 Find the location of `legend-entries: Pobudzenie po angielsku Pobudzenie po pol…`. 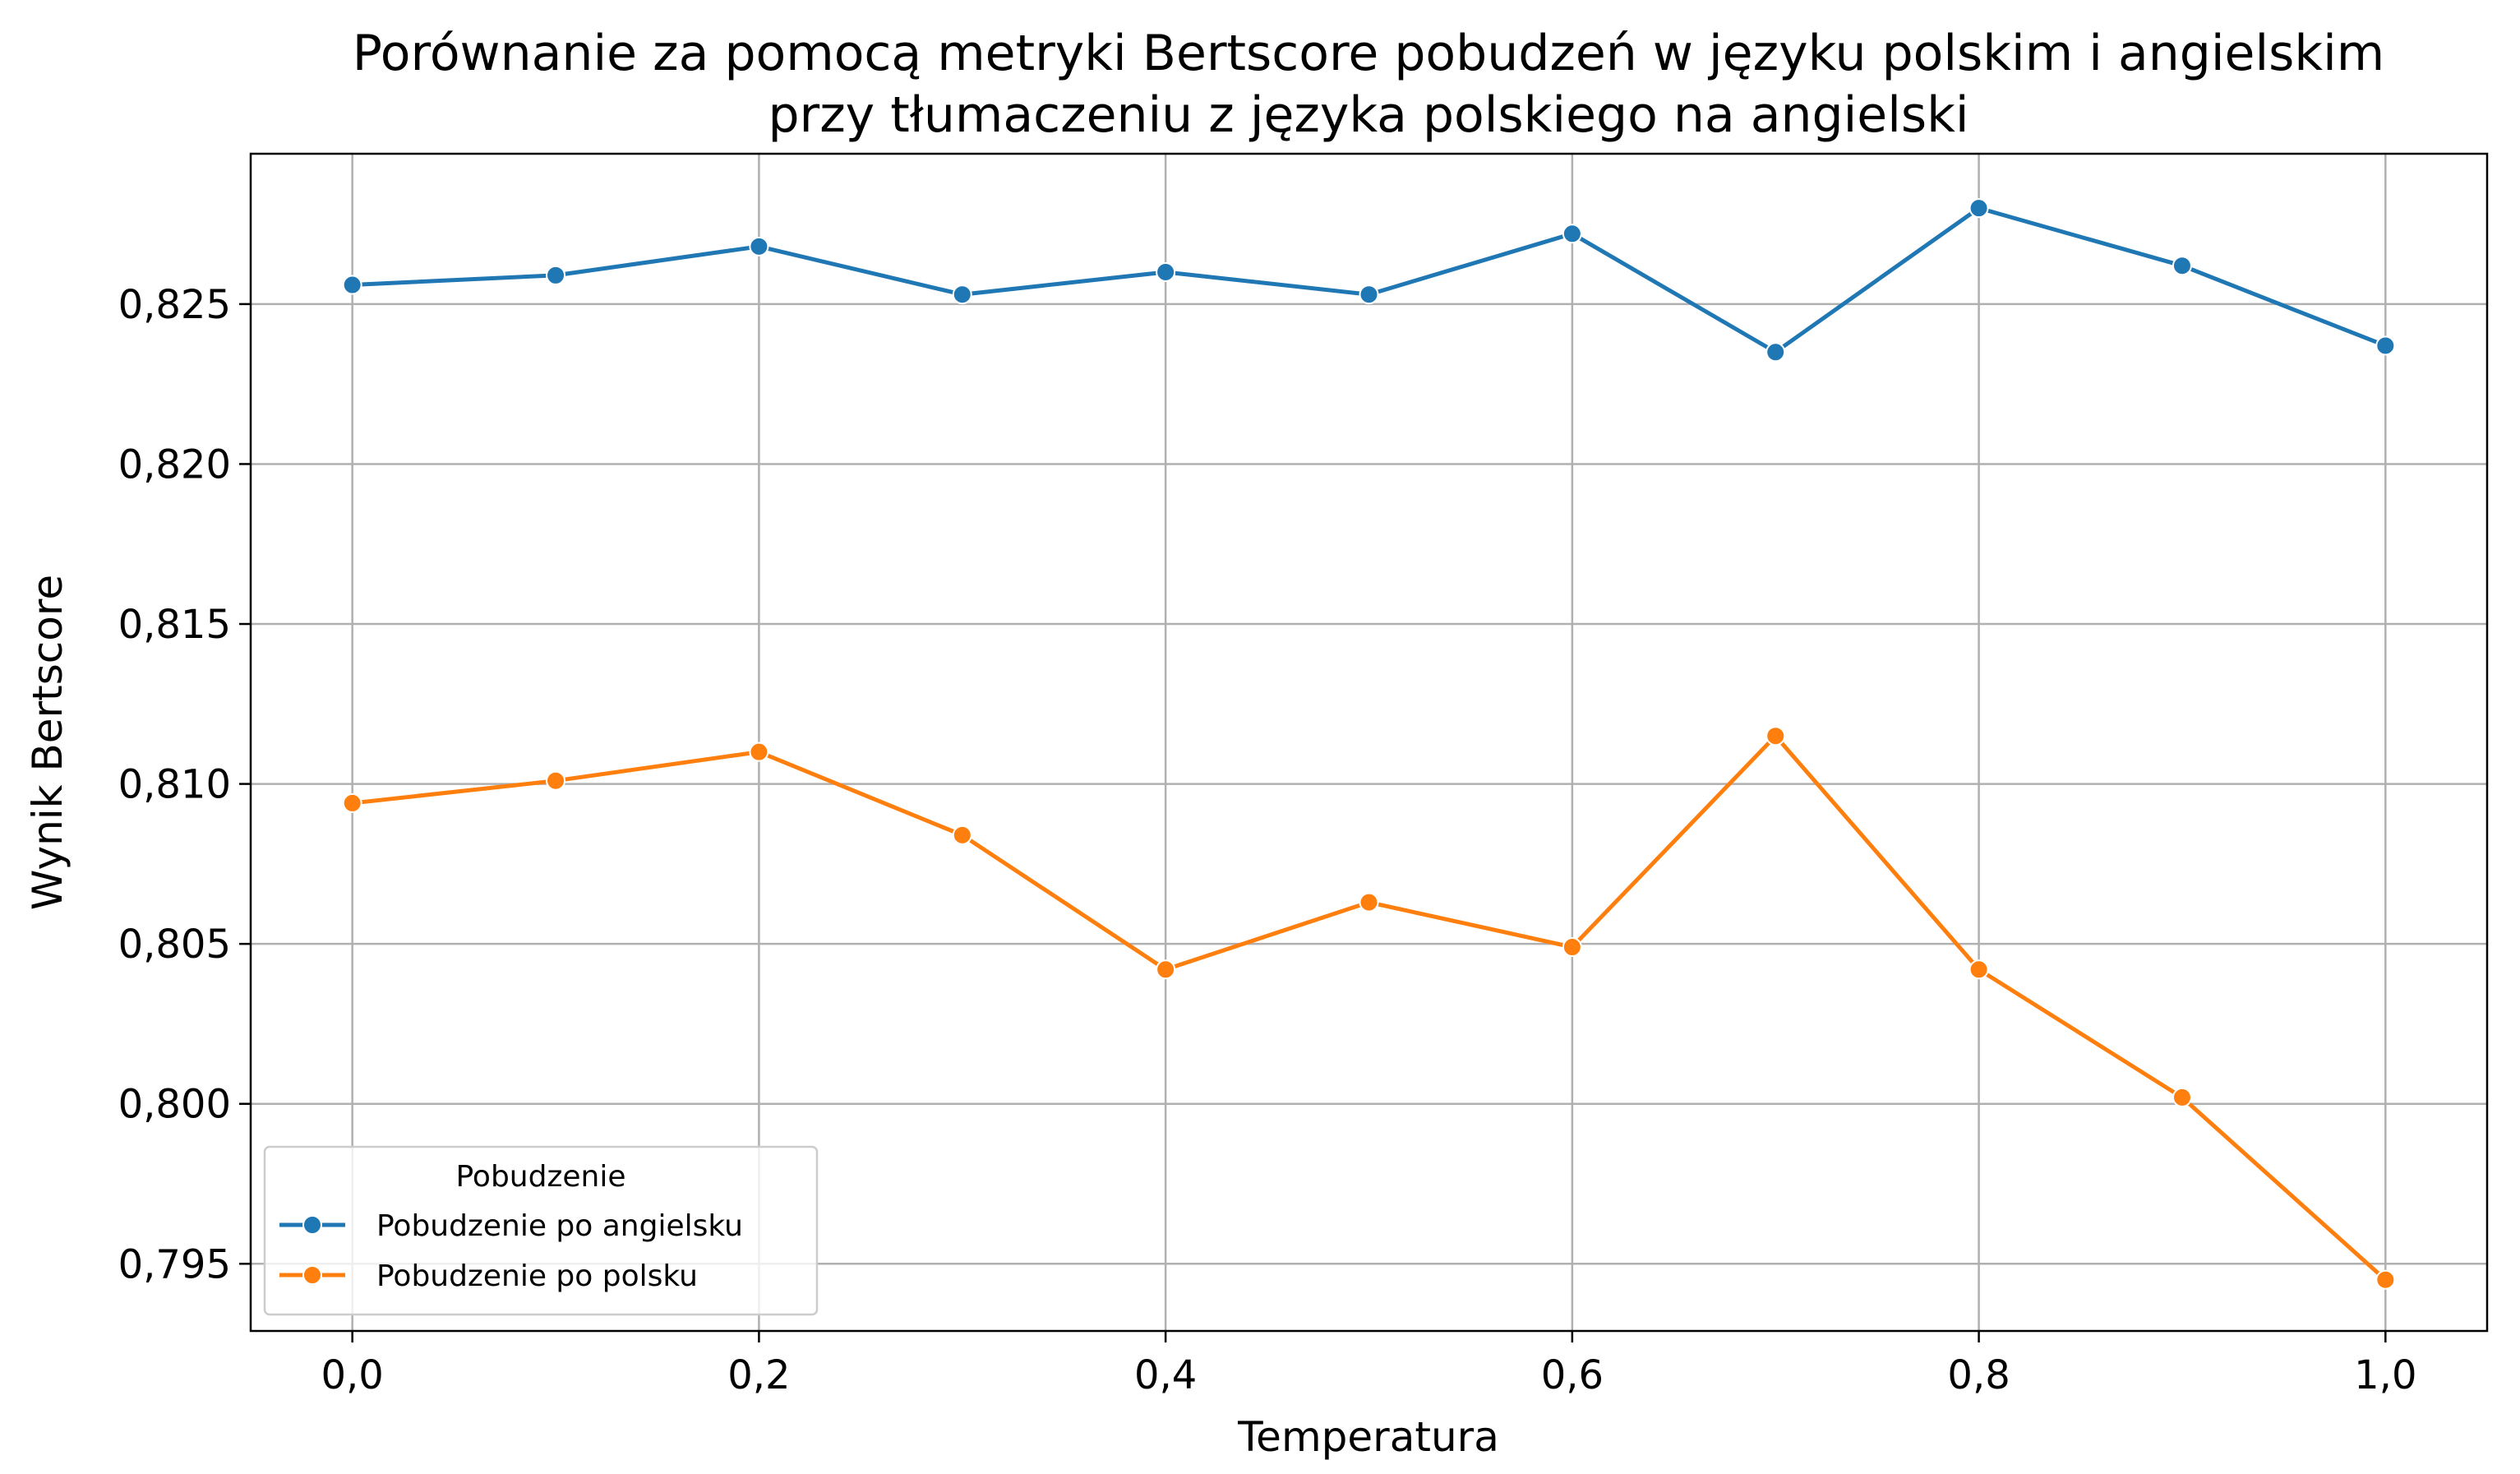

legend-entries: Pobudzenie po angielsku Pobudzenie po pol… is located at coordinates (511, 1251).